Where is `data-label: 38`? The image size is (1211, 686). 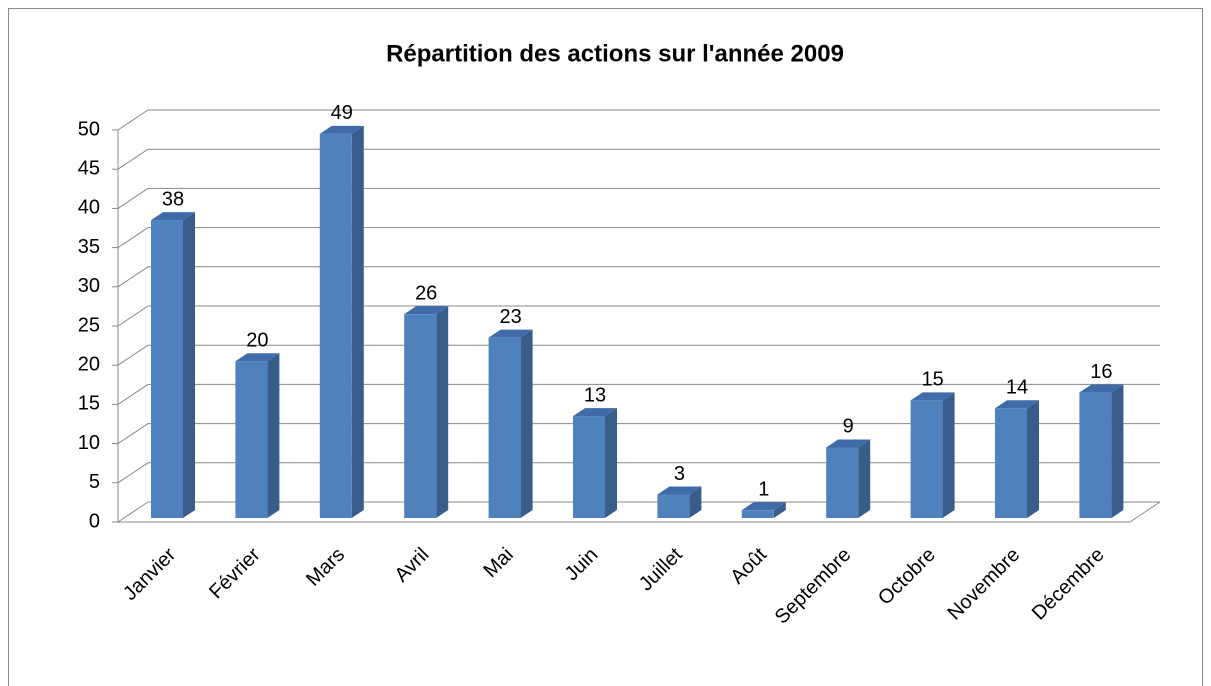 data-label: 38 is located at coordinates (173, 199).